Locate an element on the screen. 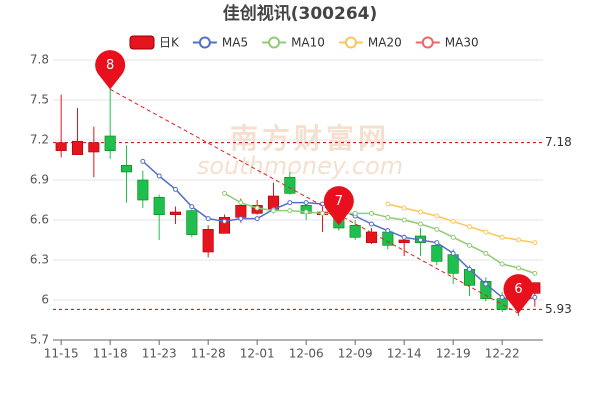  y-tick-label: 7.8 is located at coordinates (39, 60).